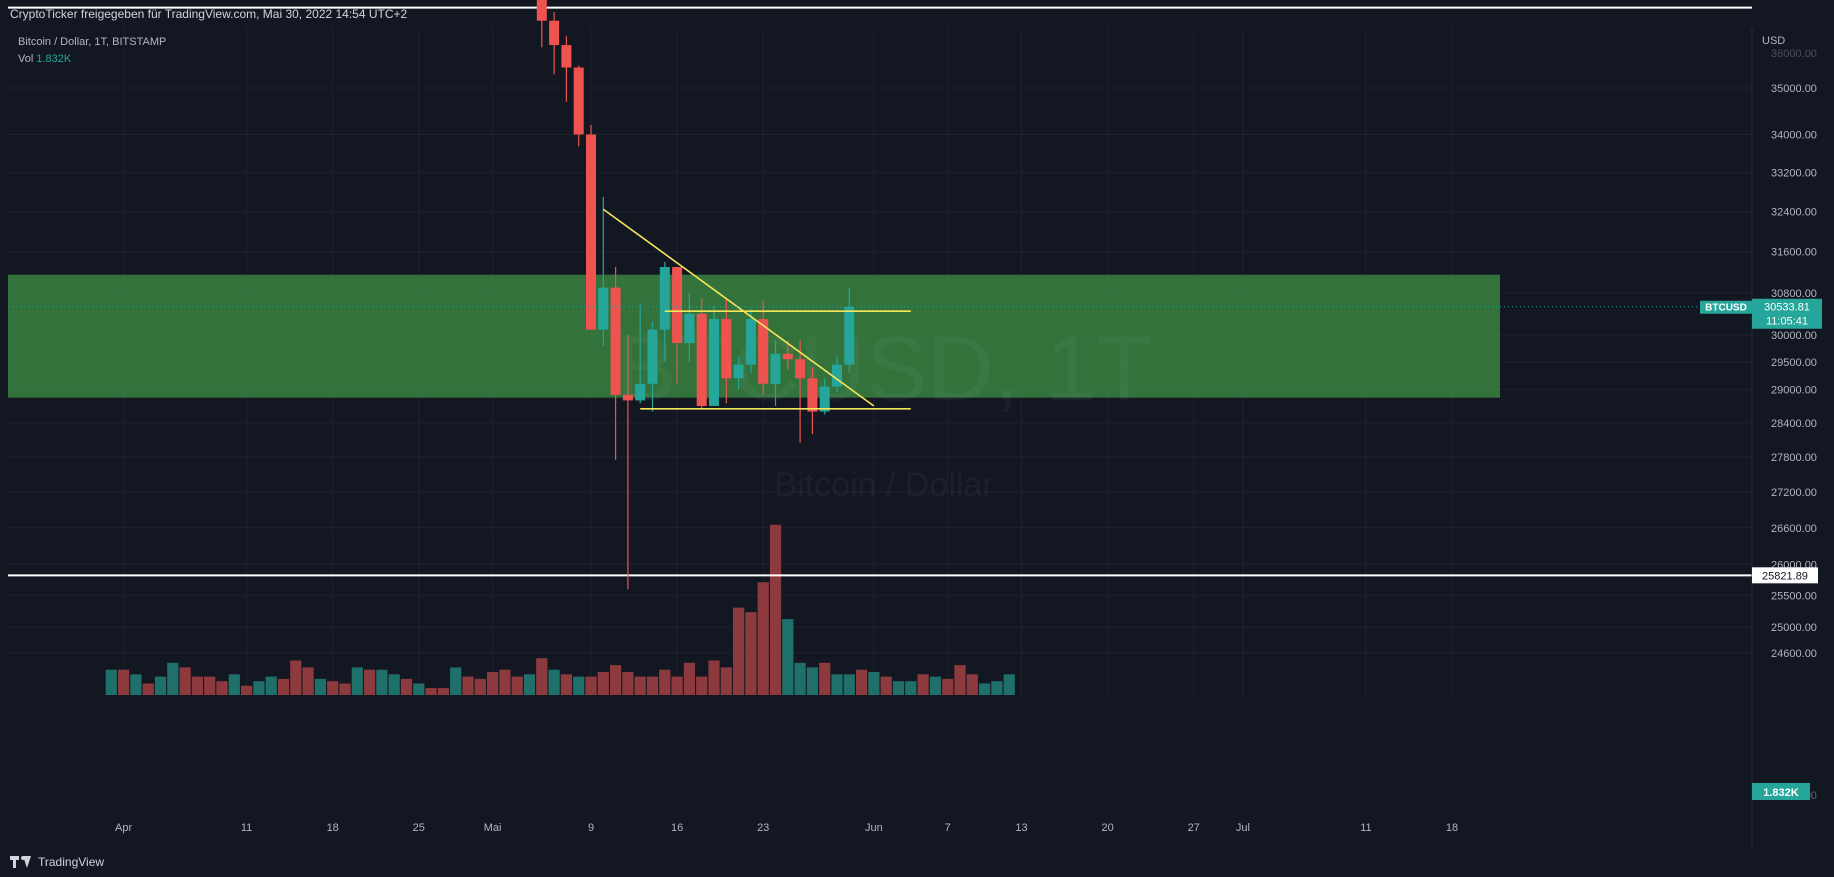 The image size is (1834, 877). I want to click on legend-vol-label: Vol, so click(26, 59).